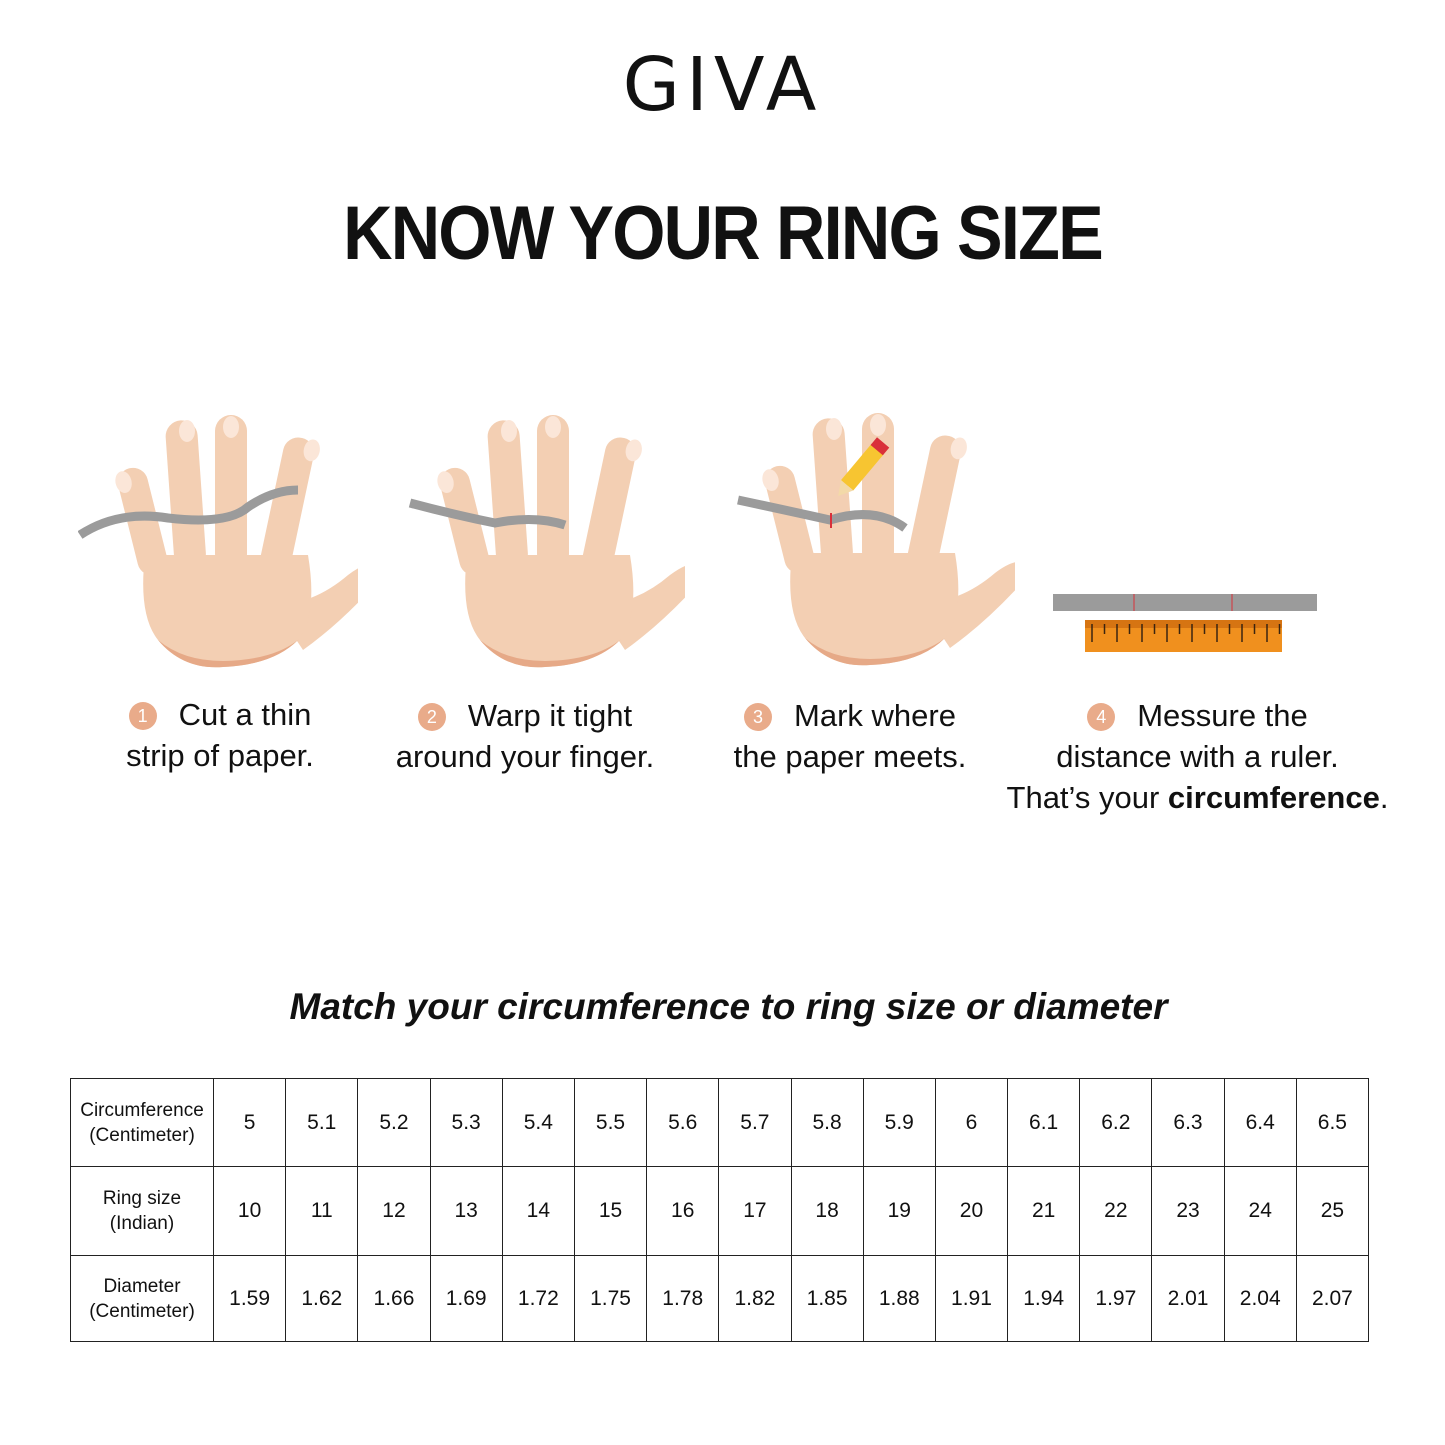  Describe the element at coordinates (550, 715) in the screenshot. I see `step-text: Warp it tight` at that location.